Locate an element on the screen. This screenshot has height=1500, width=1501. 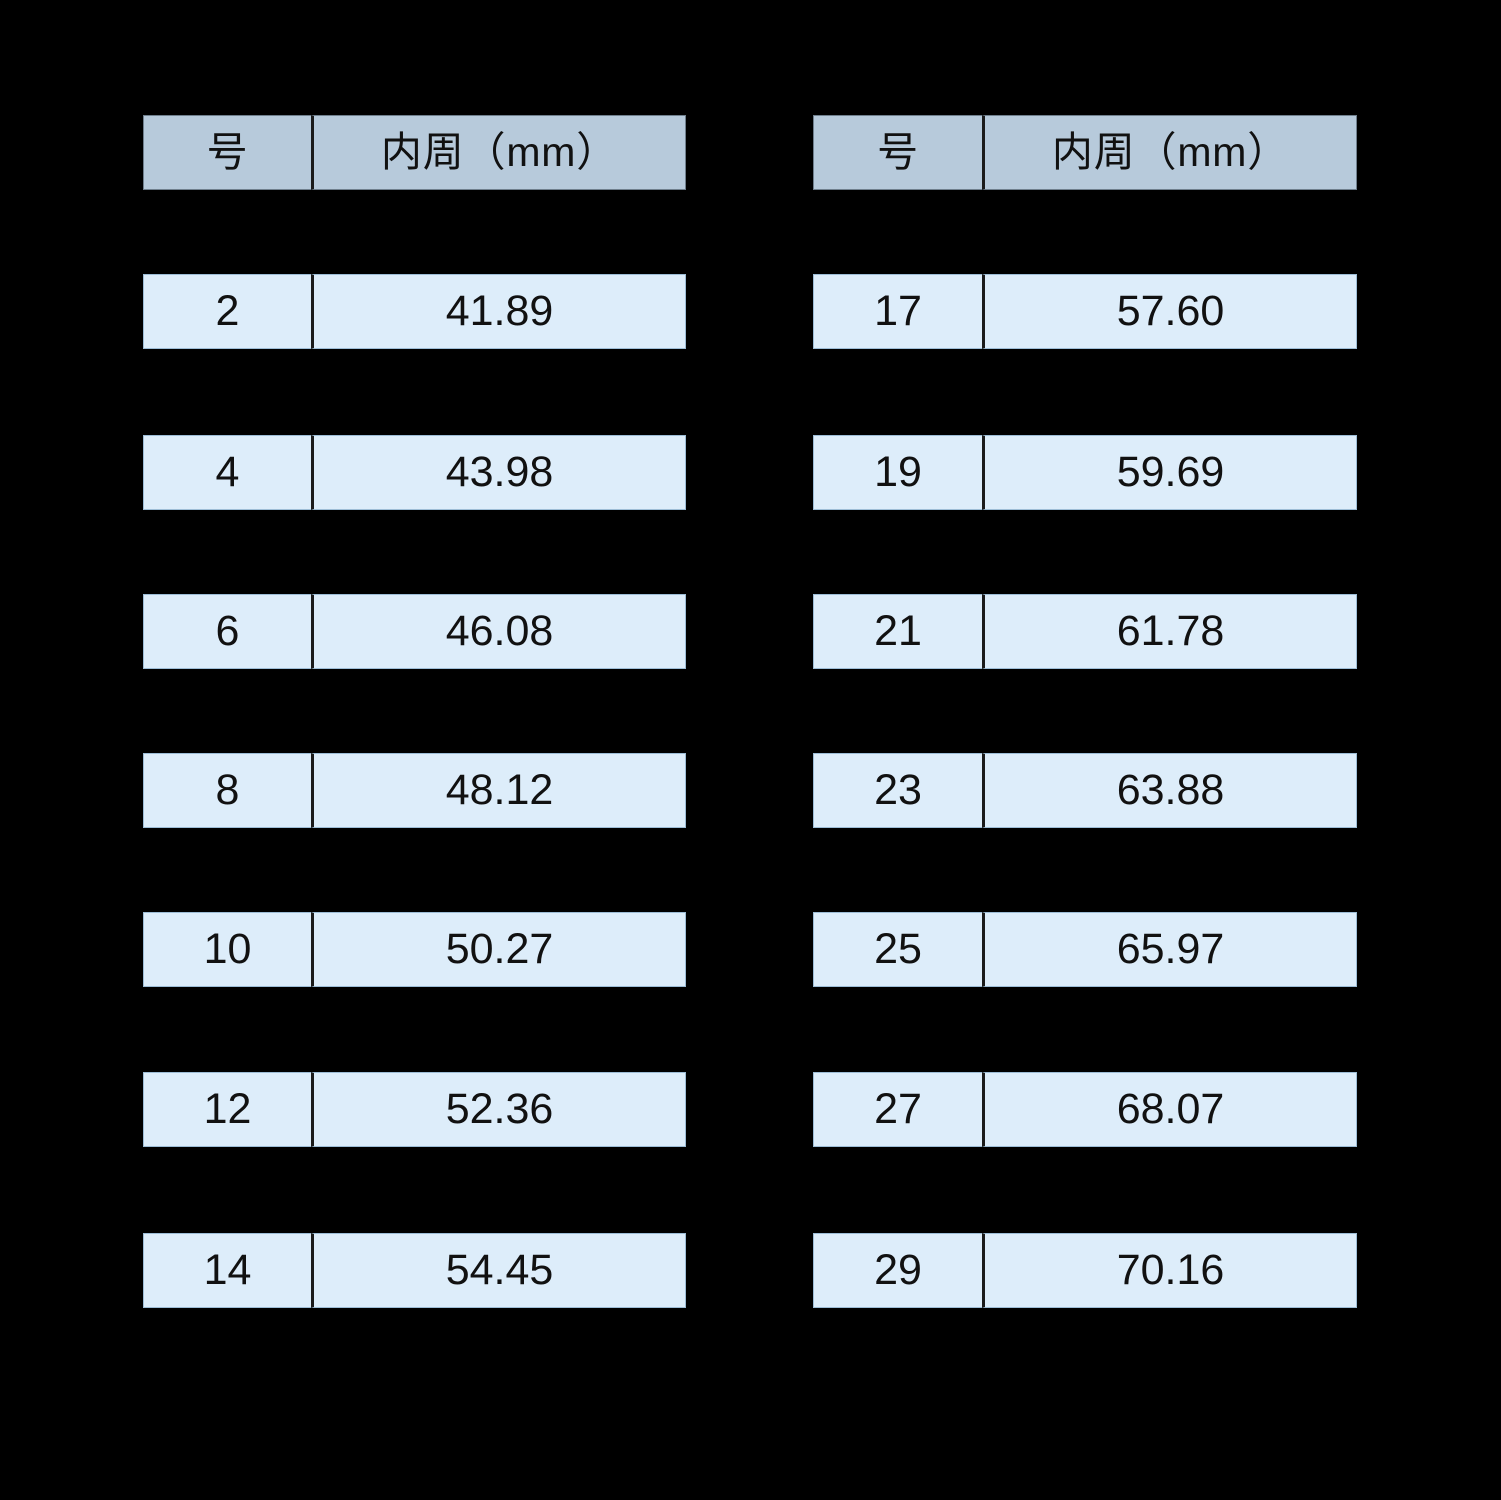
table-row: 19 59.69 is located at coordinates (1085, 472).